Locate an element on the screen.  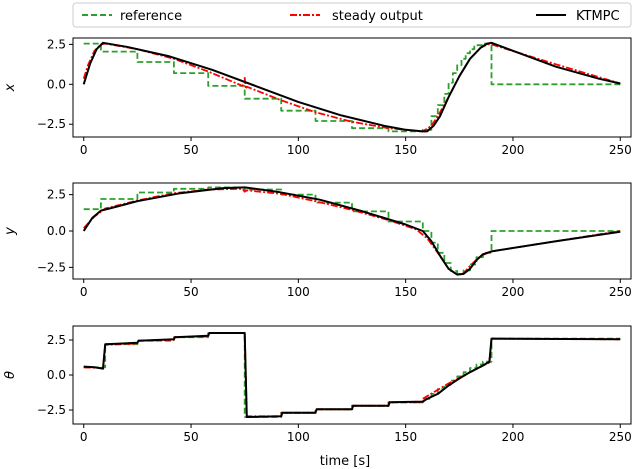
x-x-tick-label: 100 is located at coordinates (298, 150).